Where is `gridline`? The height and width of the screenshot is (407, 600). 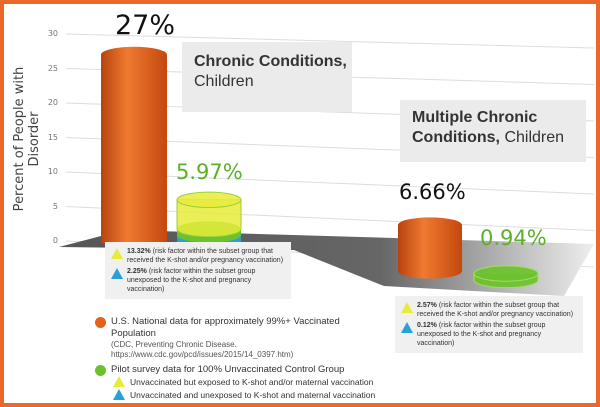 gridline is located at coordinates (330, 41).